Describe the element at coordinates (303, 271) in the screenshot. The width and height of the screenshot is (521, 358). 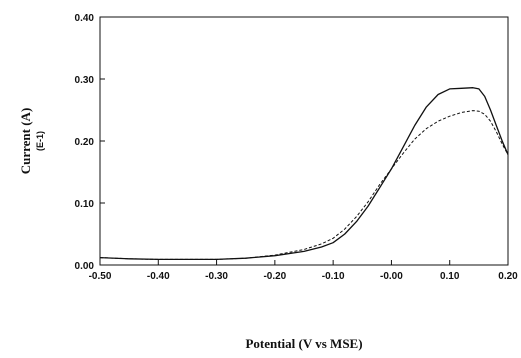
I see `x-axis: -0.50 -0.40 -0.30 -0.20 -0.10 -0.00 0.10 0.20` at that location.